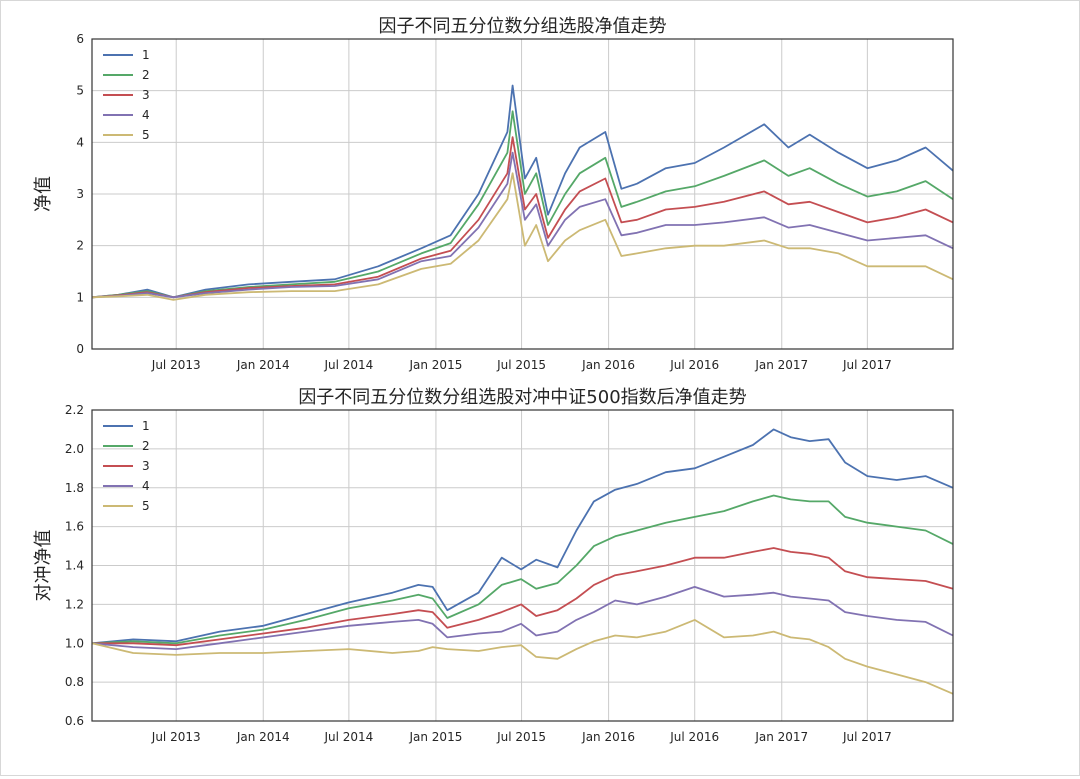 Image resolution: width=1080 pixels, height=779 pixels. Describe the element at coordinates (74, 721) in the screenshot. I see `y-tick-label: 0.6` at that location.